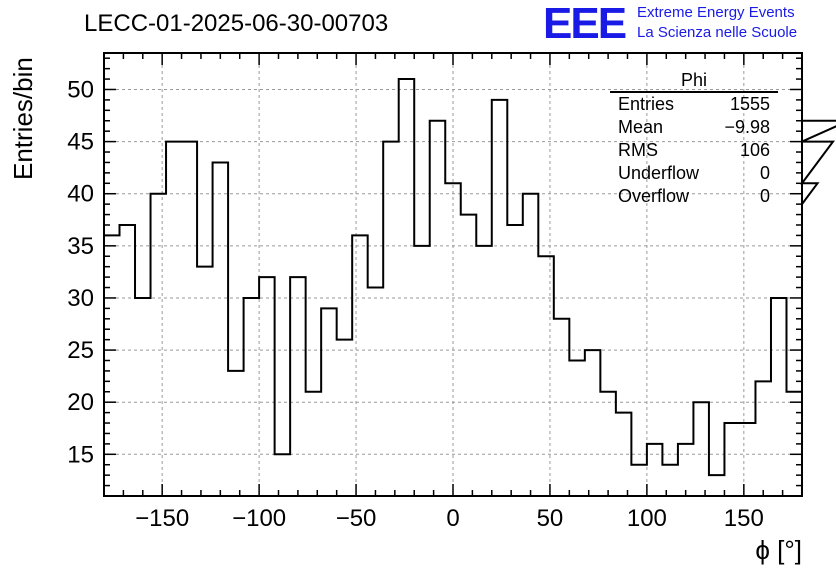 The image size is (836, 572). I want to click on y-tick-label: 30, so click(80, 298).